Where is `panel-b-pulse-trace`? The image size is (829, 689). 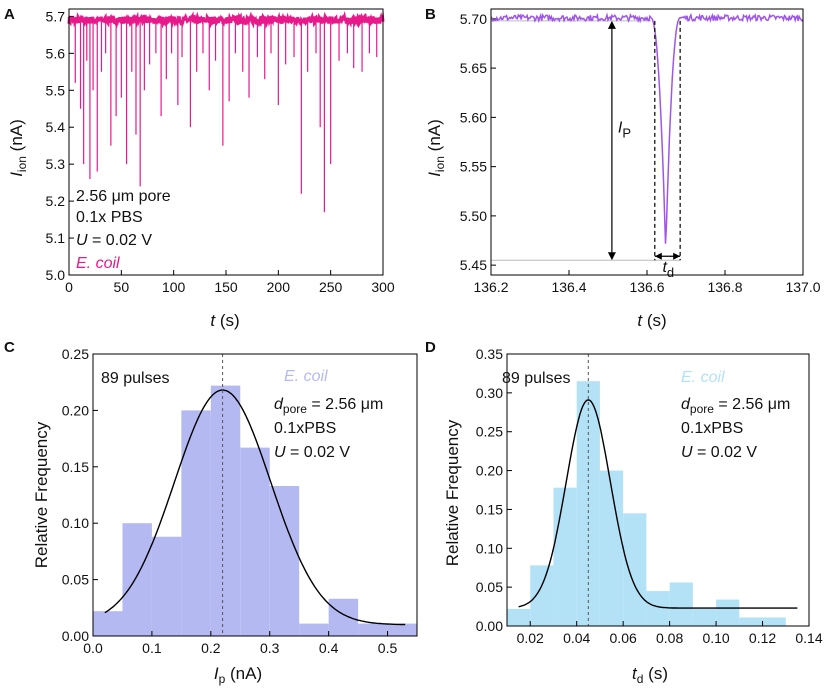
panel-b-pulse-trace is located at coordinates (647, 128).